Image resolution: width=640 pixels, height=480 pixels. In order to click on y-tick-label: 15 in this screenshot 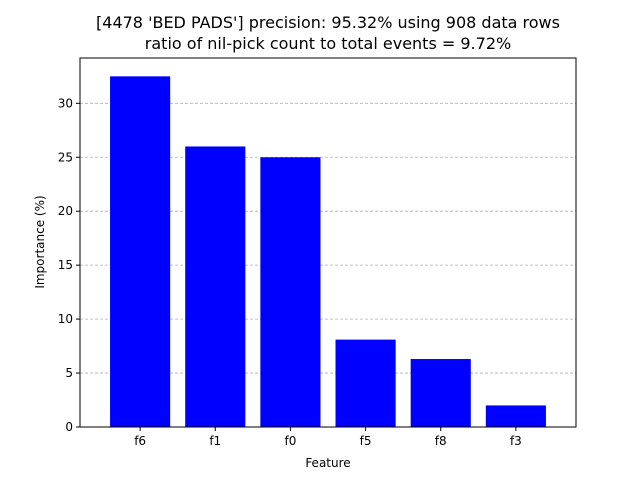, I will do `click(65, 265)`.